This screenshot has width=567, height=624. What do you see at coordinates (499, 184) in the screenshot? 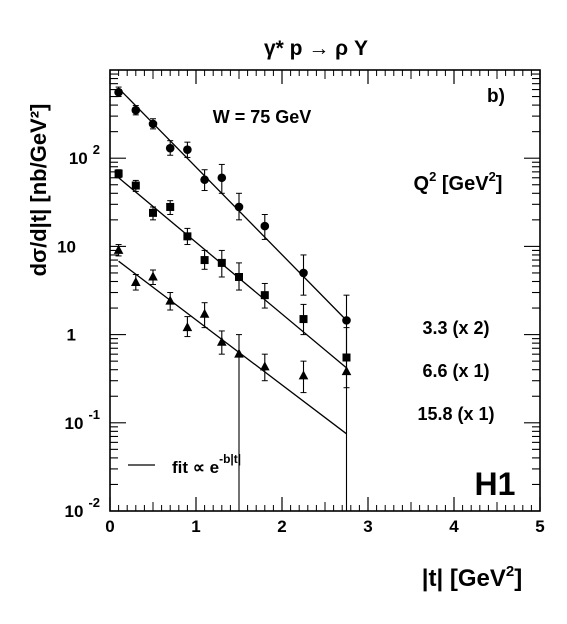
I see `legend-title-close: ]` at bounding box center [499, 184].